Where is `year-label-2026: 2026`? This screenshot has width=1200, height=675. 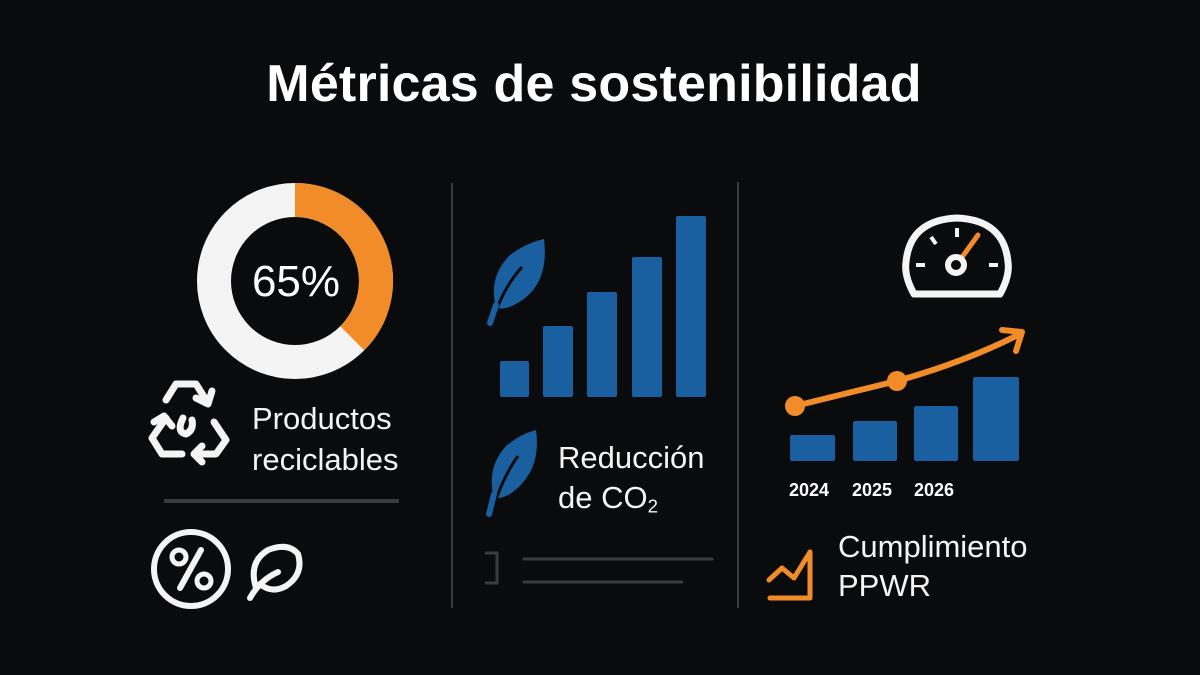 year-label-2026: 2026 is located at coordinates (934, 490).